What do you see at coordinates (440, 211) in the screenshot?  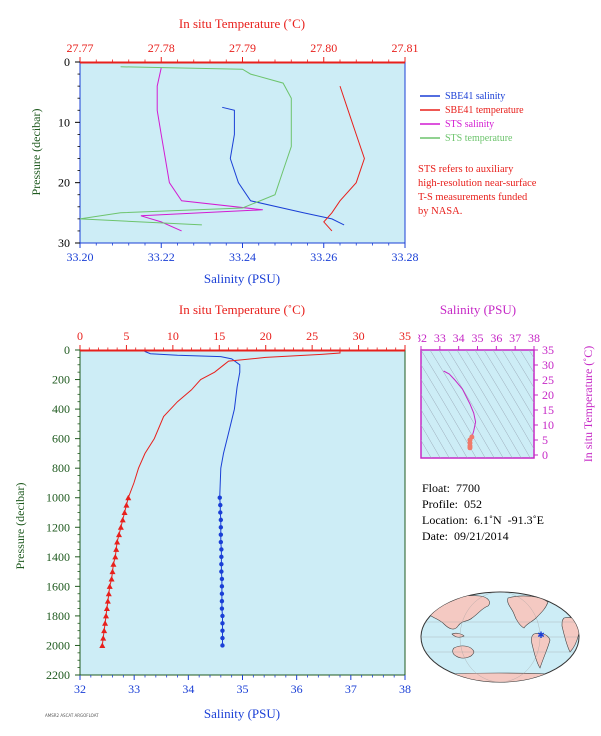 I see `sts-note-line: by NASA.` at bounding box center [440, 211].